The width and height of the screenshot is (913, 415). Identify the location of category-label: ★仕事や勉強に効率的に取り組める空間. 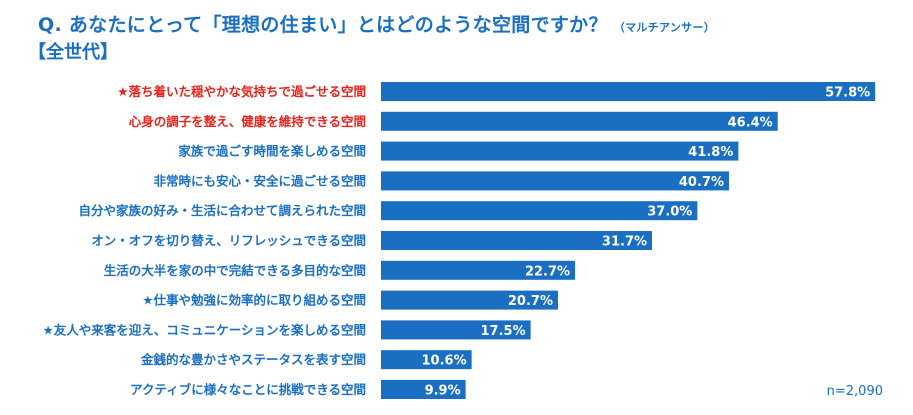
(254, 300).